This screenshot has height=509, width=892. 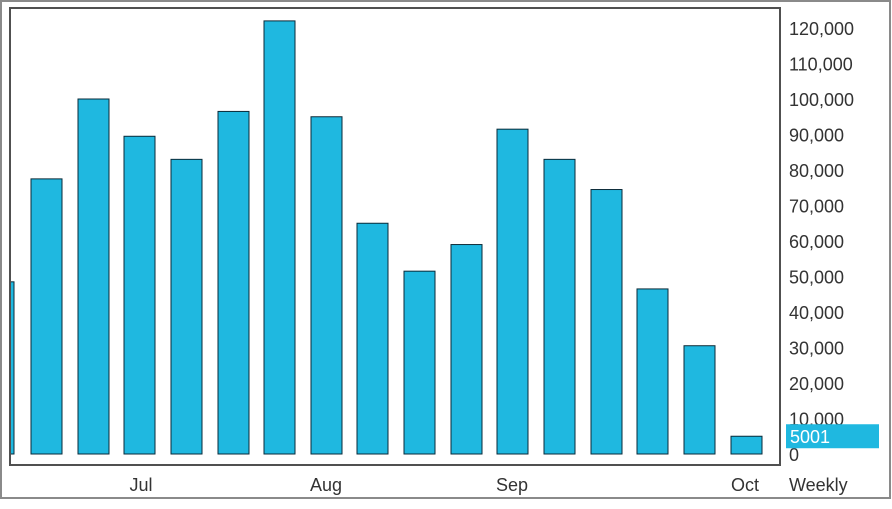 I want to click on last-value-label: 5001, so click(x=810, y=437).